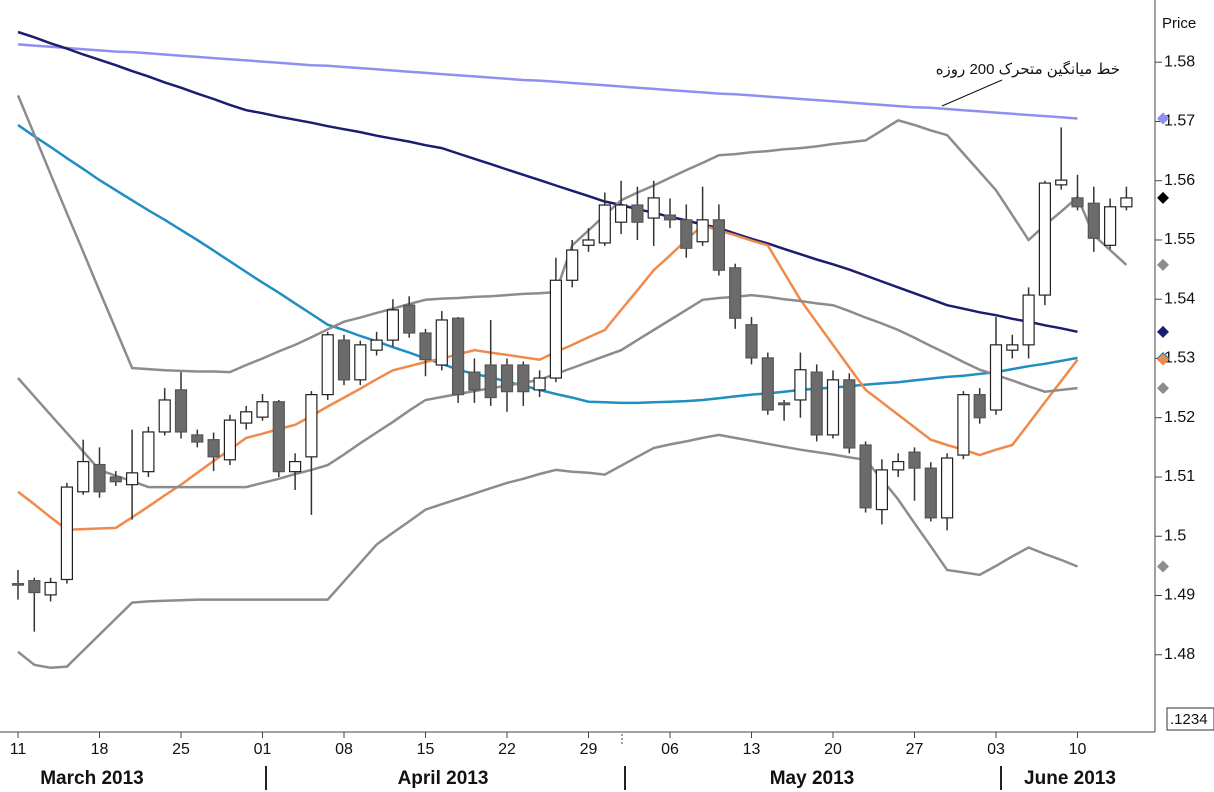 This screenshot has width=1214, height=792. What do you see at coordinates (344, 749) in the screenshot?
I see `x-tick-label: 08` at bounding box center [344, 749].